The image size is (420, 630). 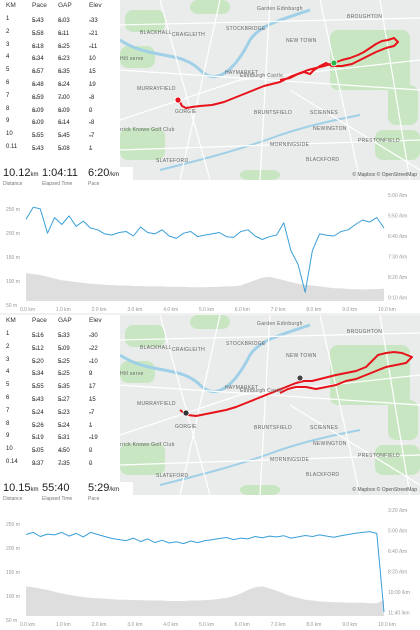 I want to click on split-row: 6 5:43 /km 5:27 /km 15 m, so click(x=51, y=399).